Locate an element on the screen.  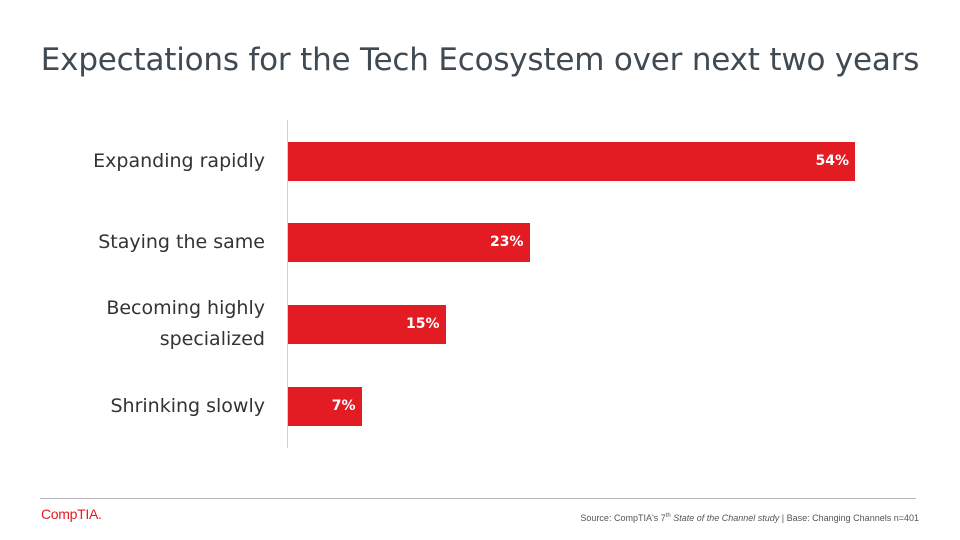
category-label-line: Expanding rapidly is located at coordinates (179, 160).